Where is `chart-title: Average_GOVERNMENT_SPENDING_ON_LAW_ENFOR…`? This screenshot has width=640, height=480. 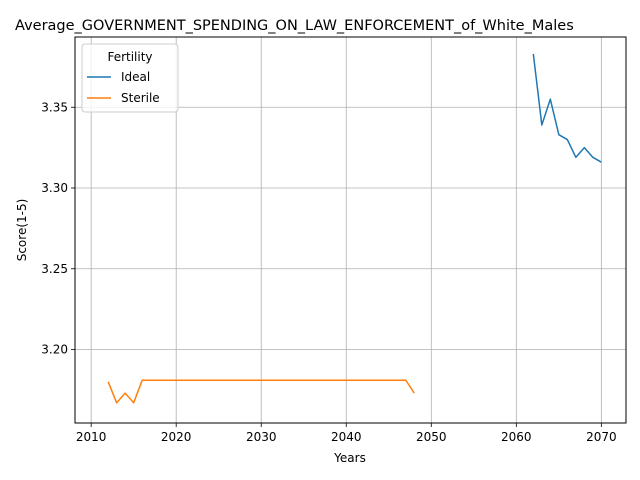
chart-title: Average_GOVERNMENT_SPENDING_ON_LAW_ENFOR… is located at coordinates (294, 26).